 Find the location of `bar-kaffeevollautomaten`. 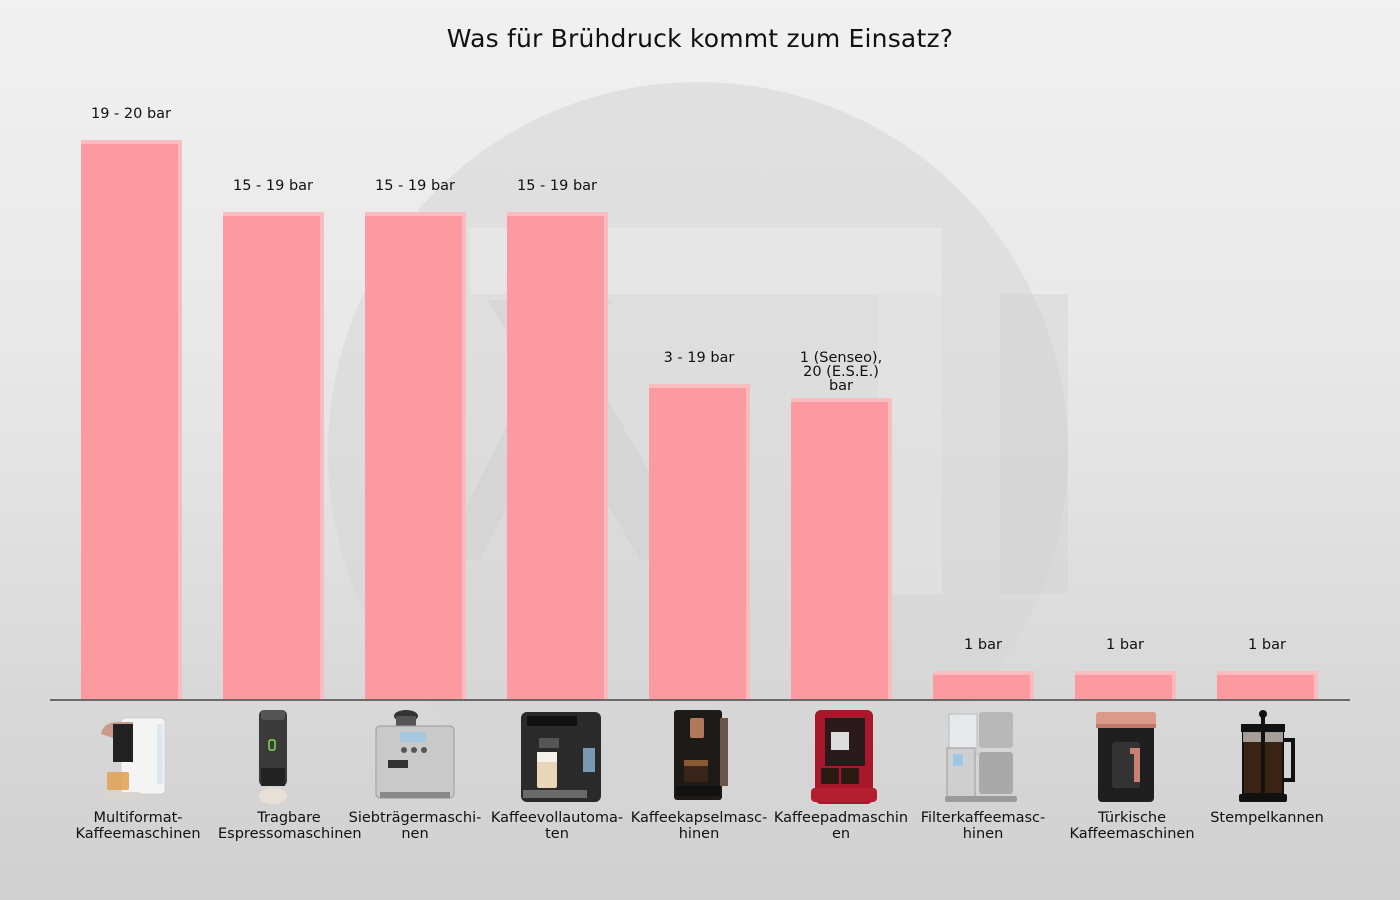

bar-kaffeevollautomaten is located at coordinates (557, 456).